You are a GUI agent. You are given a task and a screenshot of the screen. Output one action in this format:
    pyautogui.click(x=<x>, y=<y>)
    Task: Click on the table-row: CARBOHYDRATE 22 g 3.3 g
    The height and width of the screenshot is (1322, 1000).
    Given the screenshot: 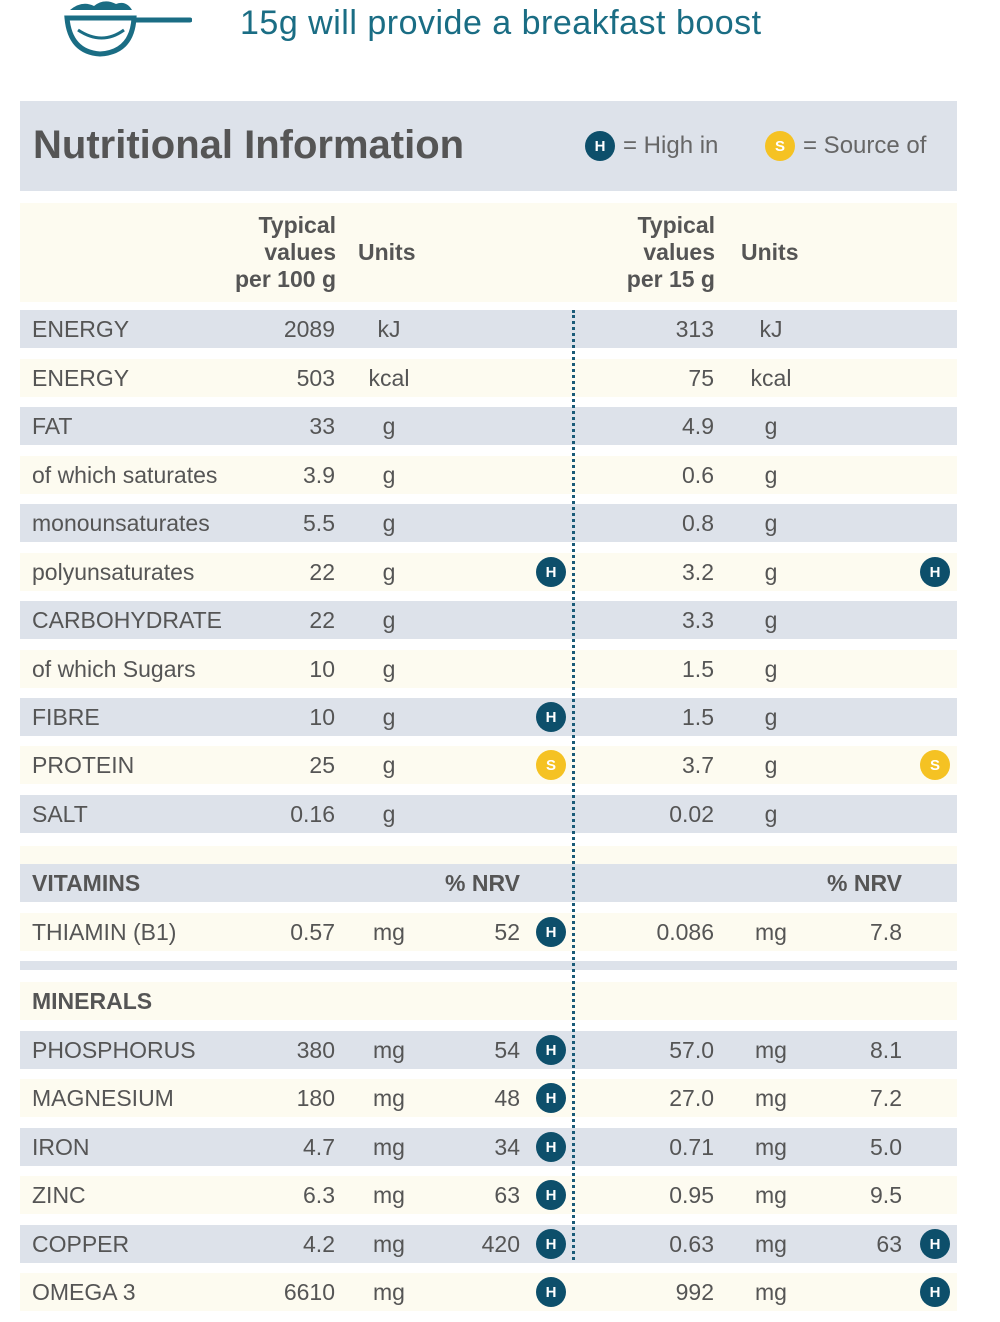 What is the action you would take?
    pyautogui.click(x=488, y=620)
    